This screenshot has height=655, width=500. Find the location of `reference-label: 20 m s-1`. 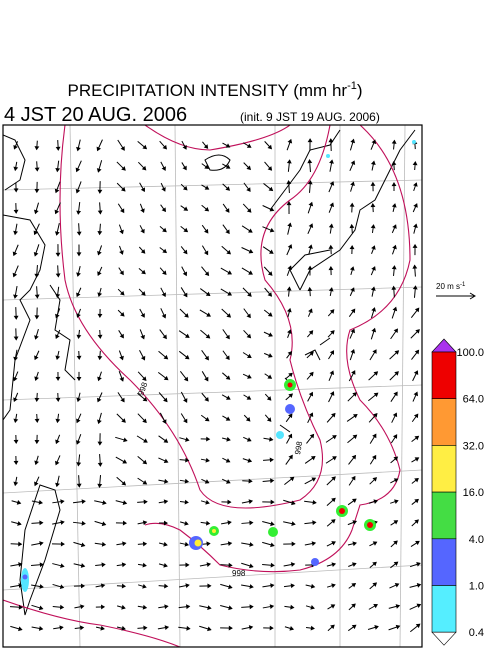

reference-label: 20 m s-1 is located at coordinates (451, 286).